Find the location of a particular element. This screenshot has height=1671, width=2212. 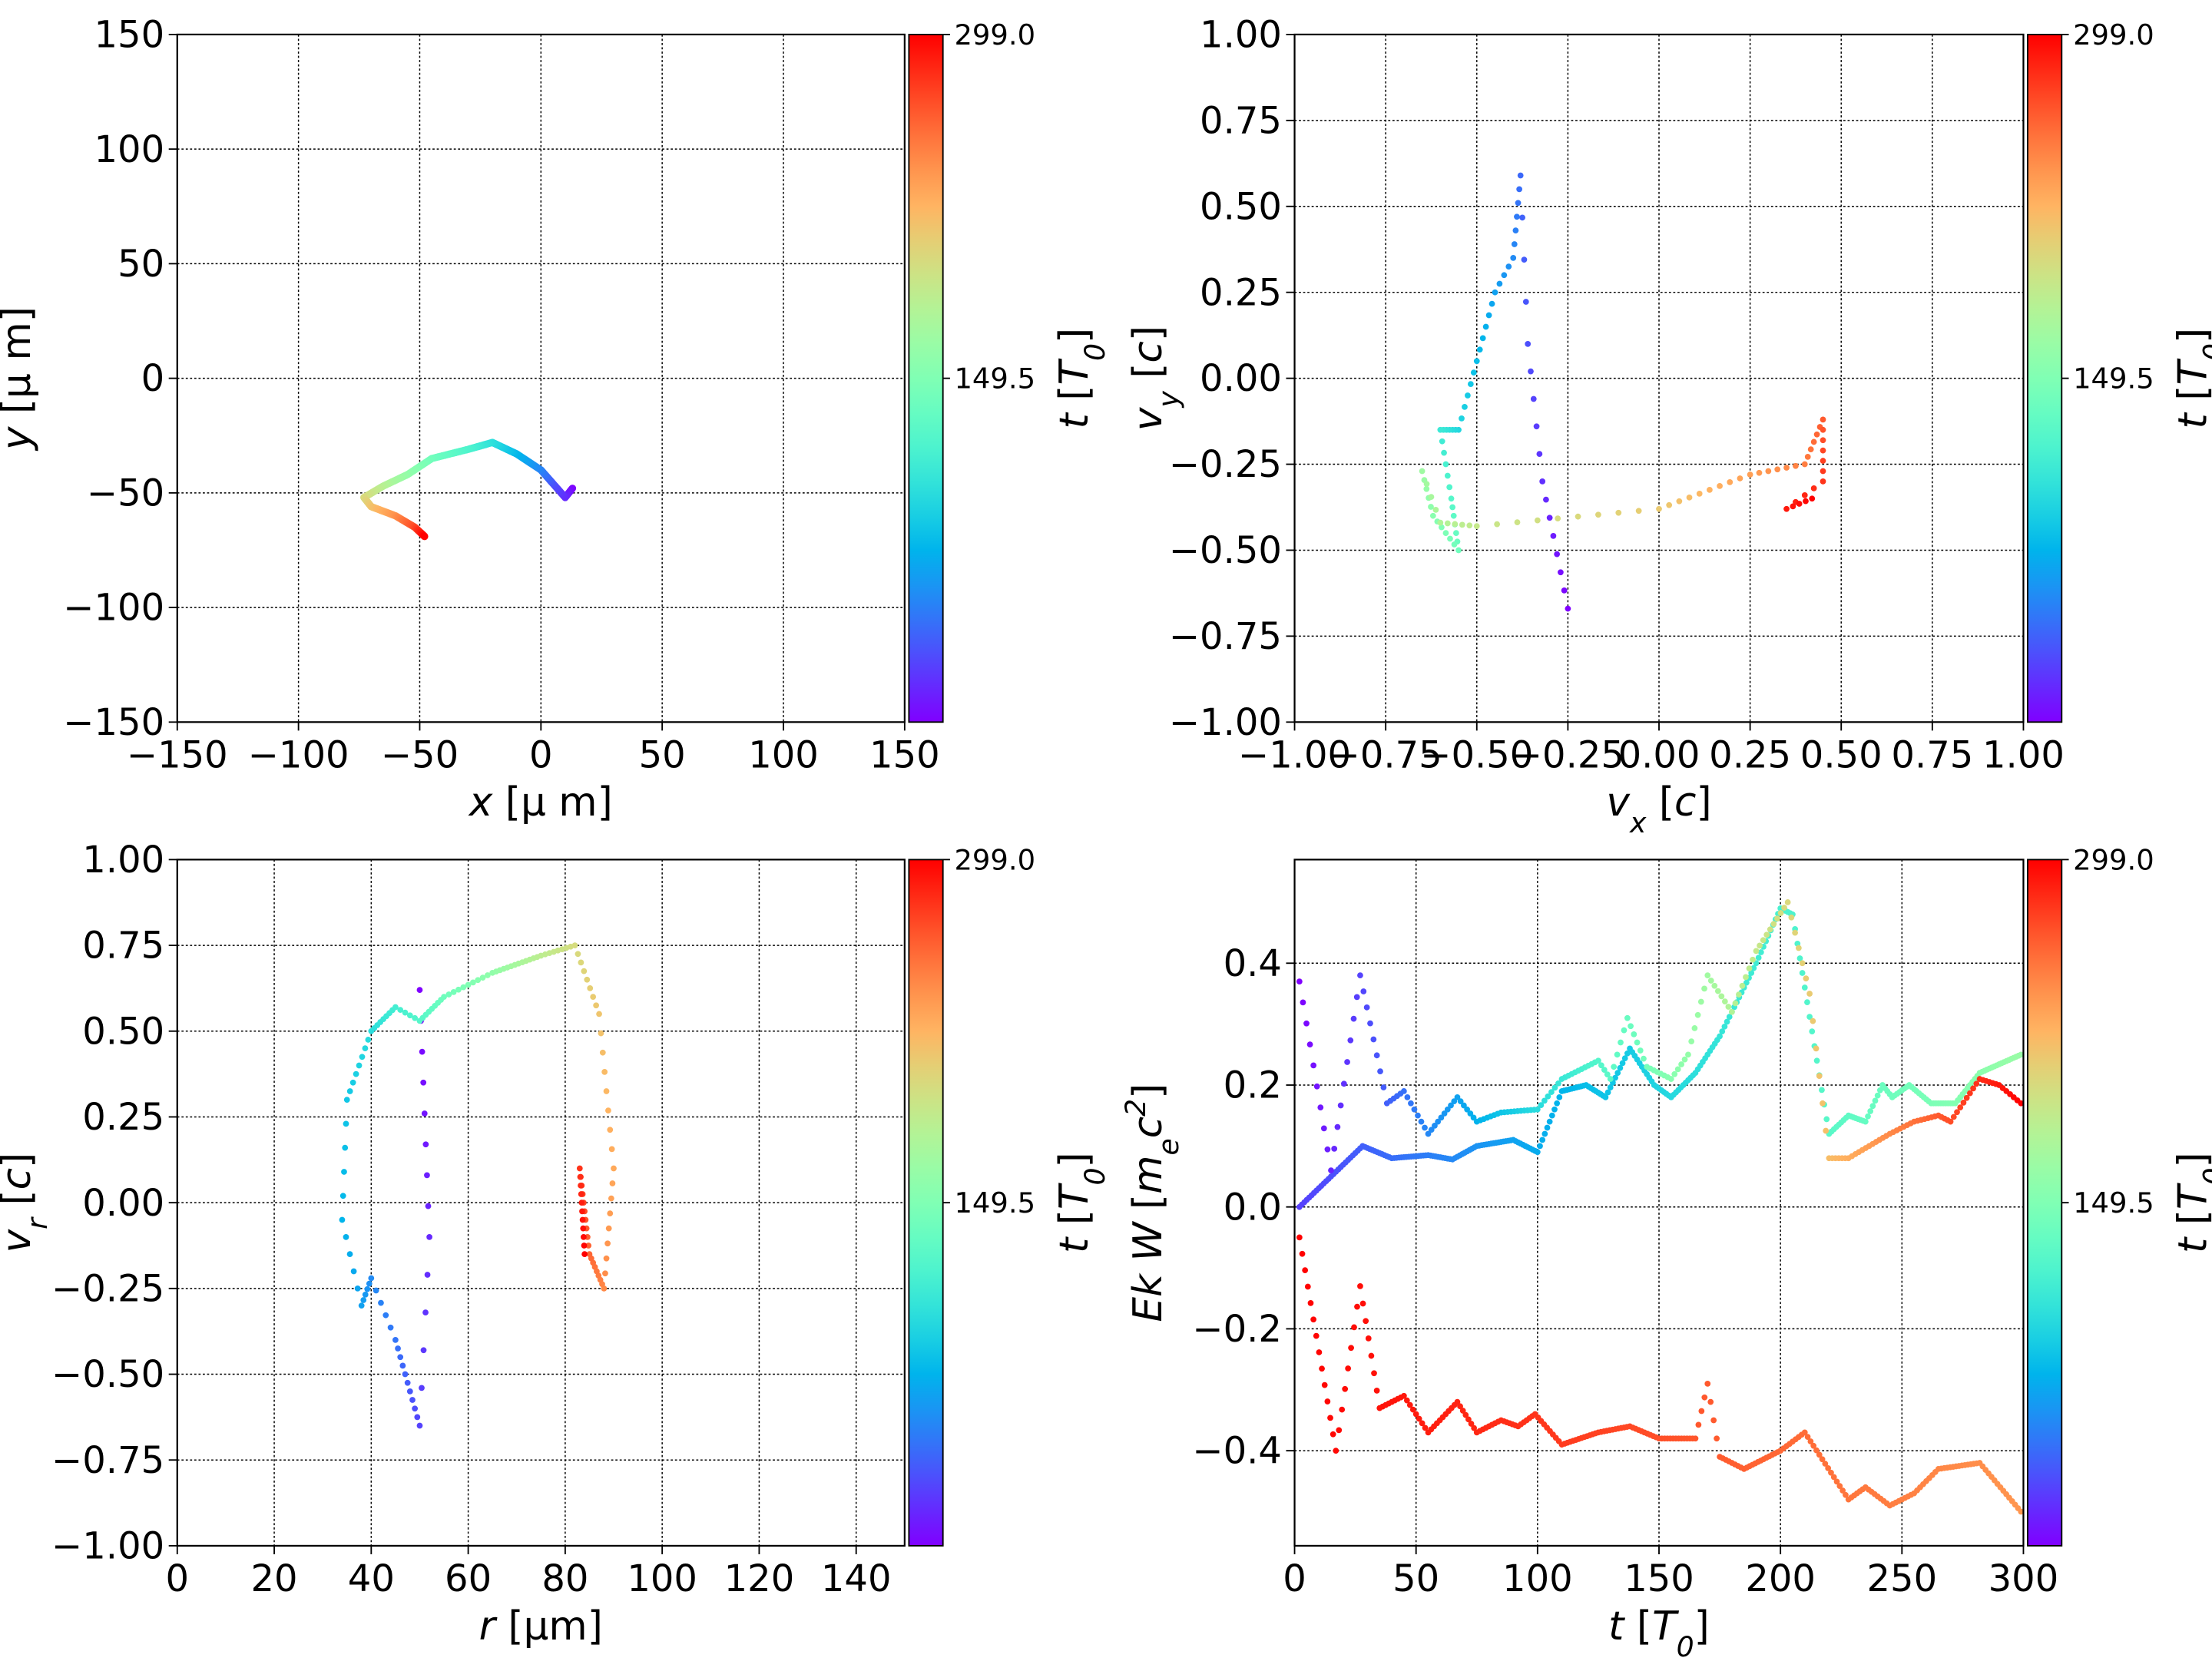

y-axis-label-part: [ is located at coordinates (20, 1204).